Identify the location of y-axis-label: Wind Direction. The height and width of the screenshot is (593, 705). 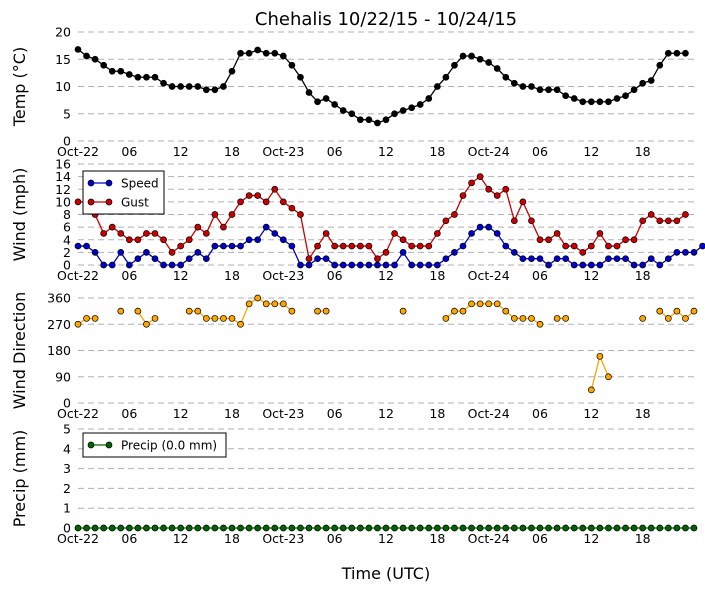
(19, 351).